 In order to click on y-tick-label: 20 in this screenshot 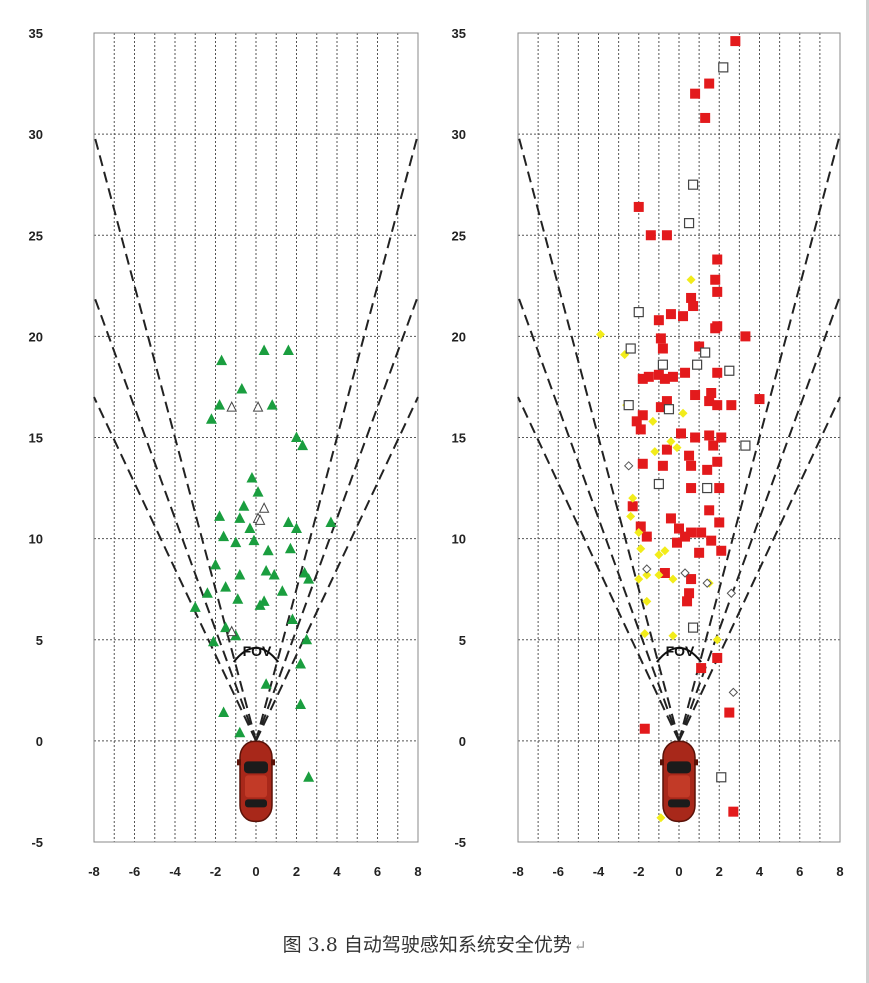, I will do `click(36, 336)`.